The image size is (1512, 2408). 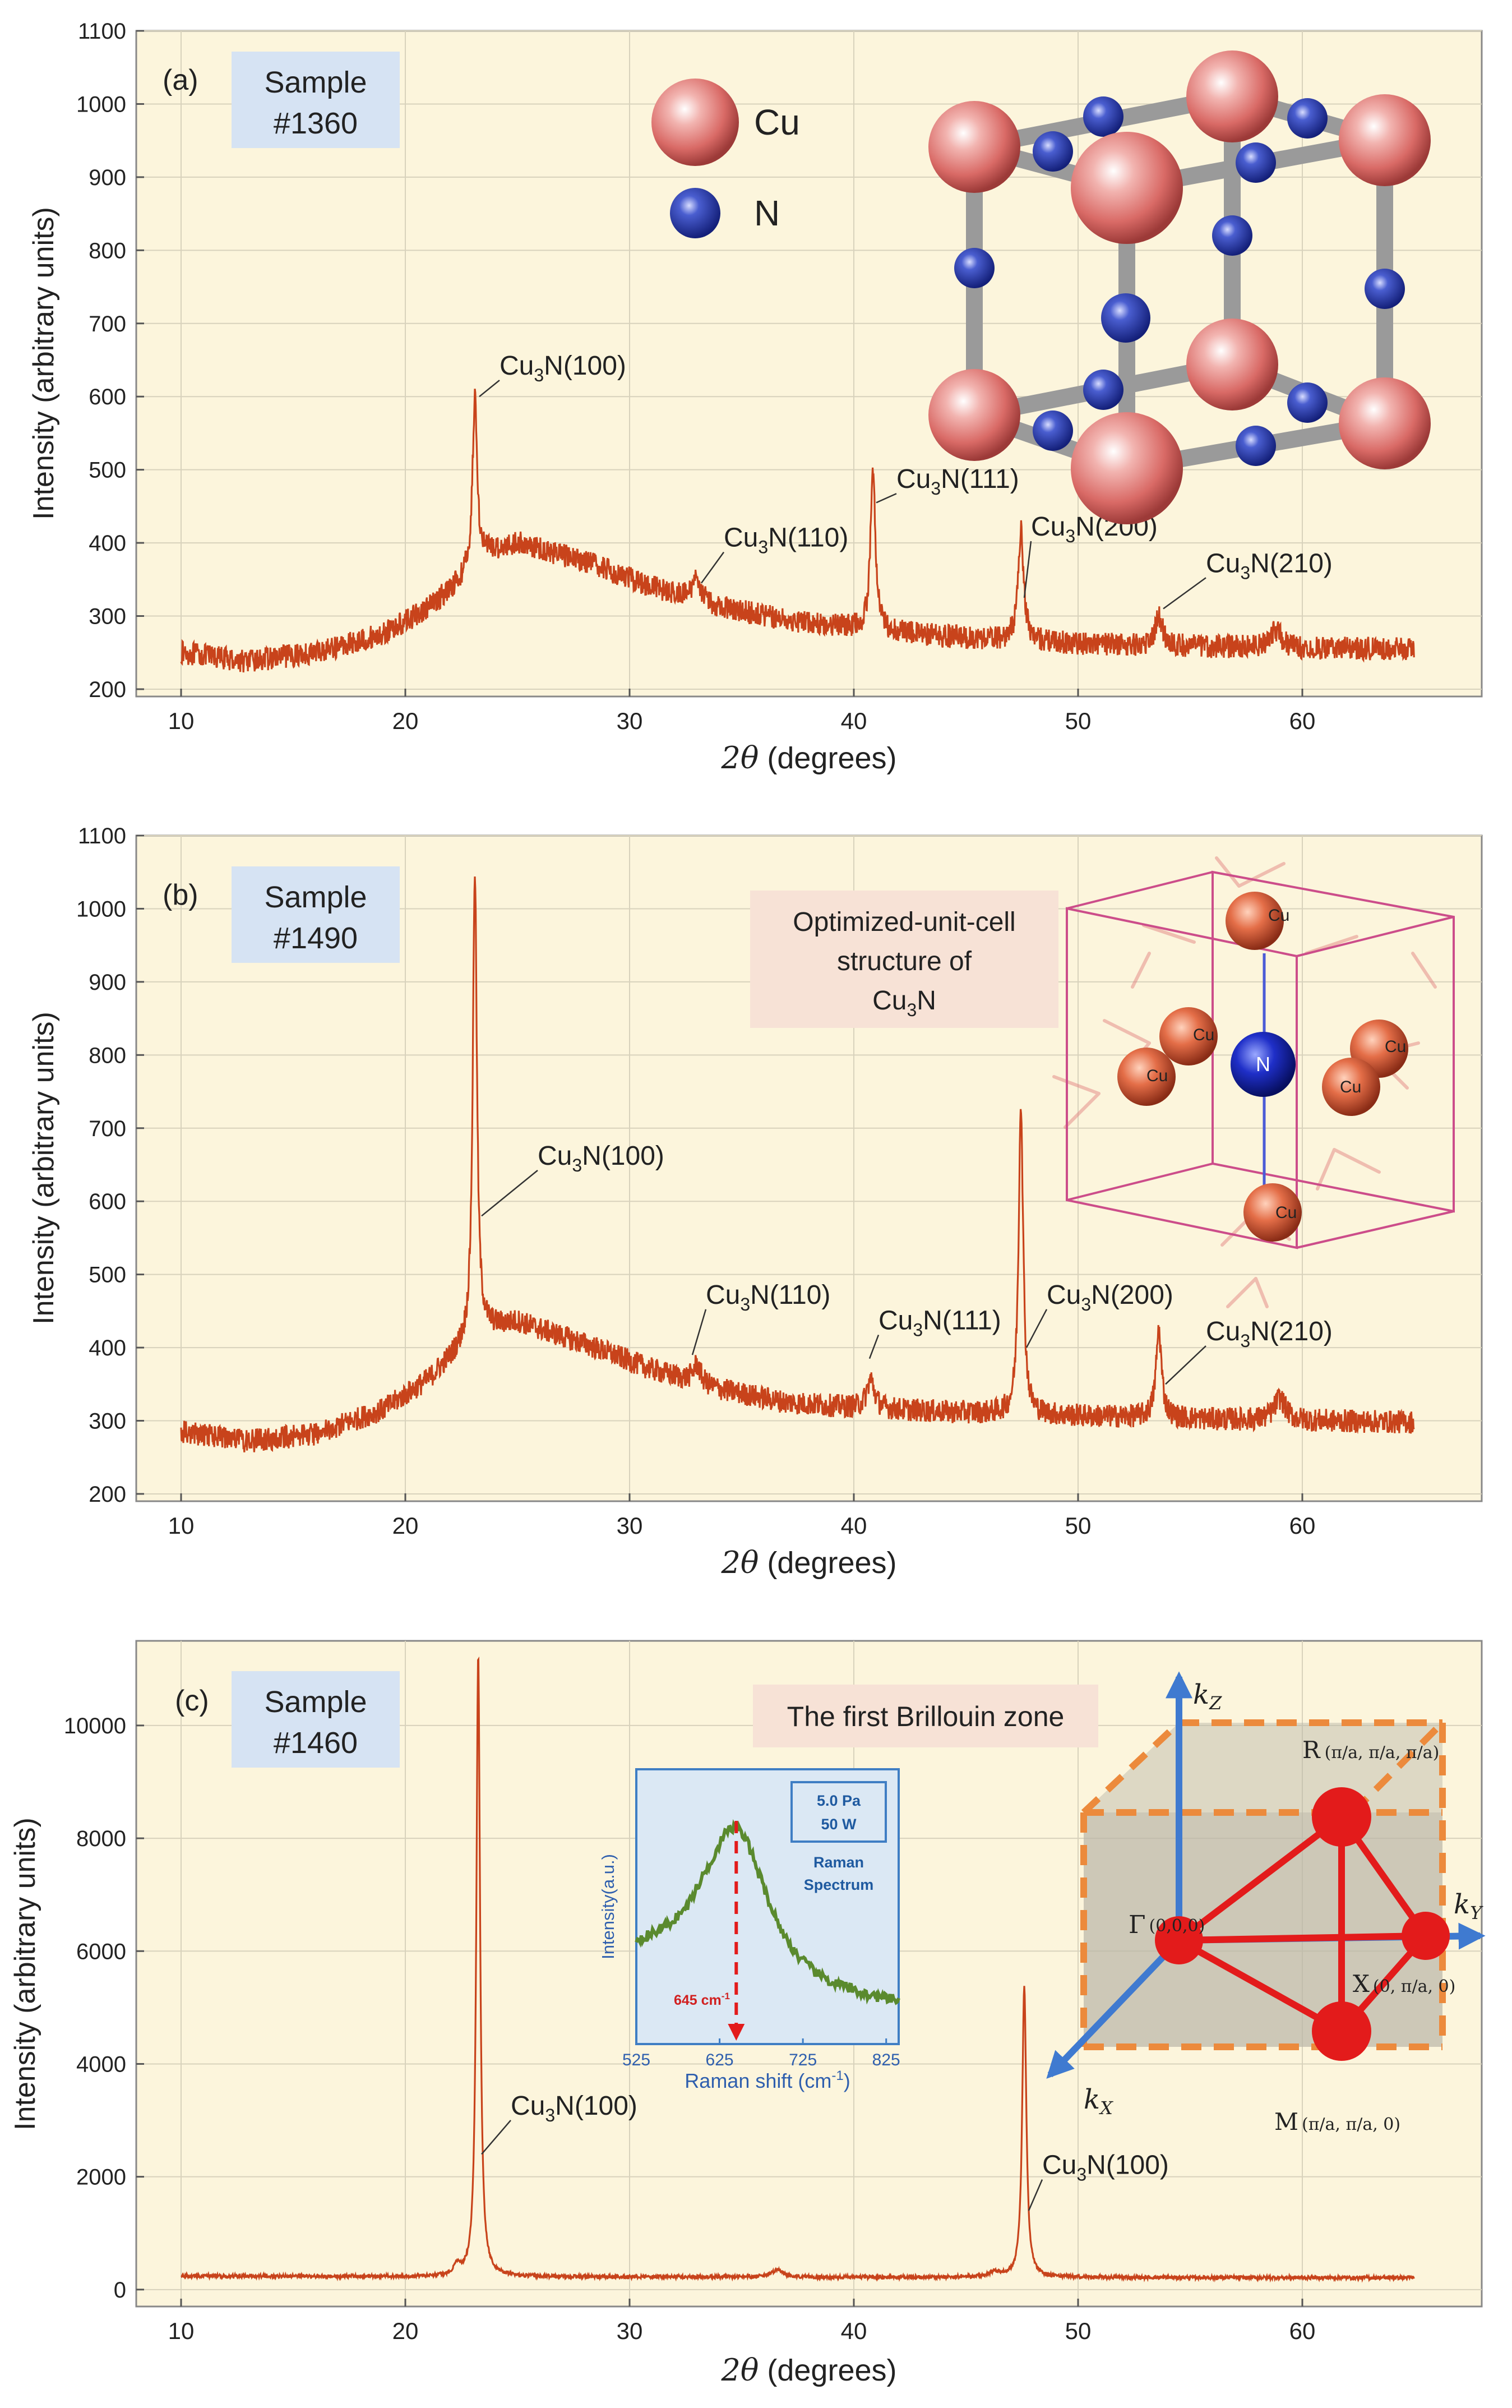 I want to click on gamma-point, so click(x=1179, y=1940).